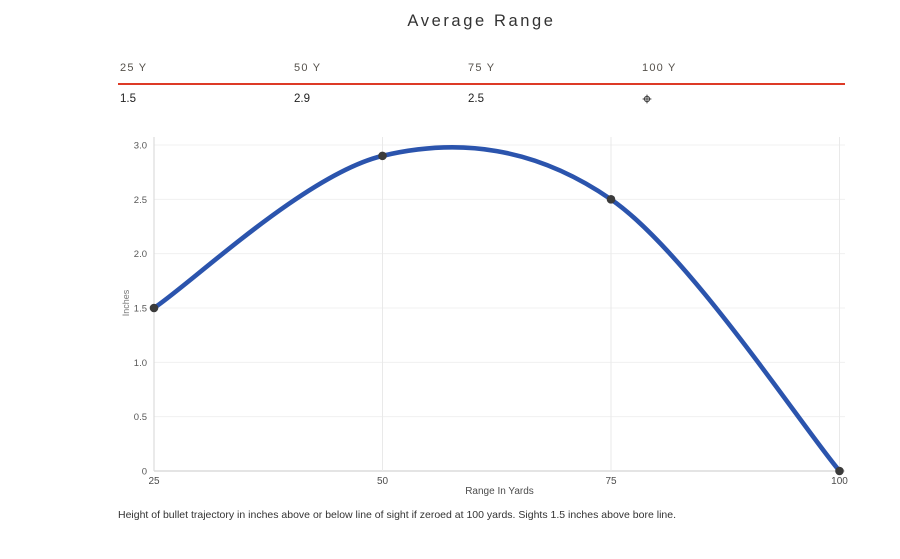  I want to click on y-tick-label: 0, so click(144, 472).